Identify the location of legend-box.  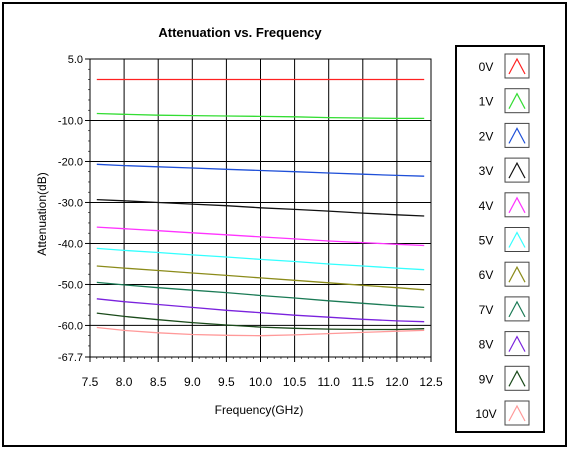
(500, 239).